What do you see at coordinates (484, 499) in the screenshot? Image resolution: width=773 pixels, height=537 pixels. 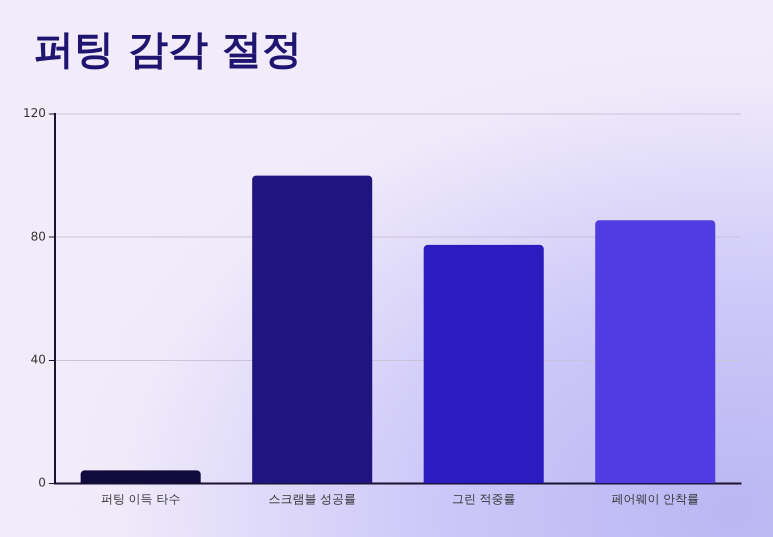 I see `x-tick-label: 그린 적중률` at bounding box center [484, 499].